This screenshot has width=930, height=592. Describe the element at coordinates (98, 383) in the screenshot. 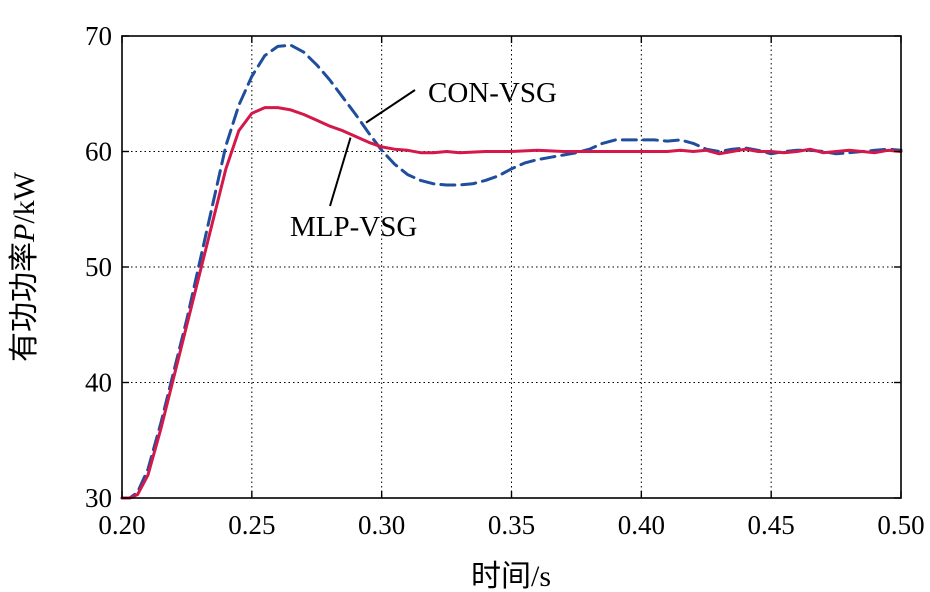

I see `y-tick-label: 40` at that location.